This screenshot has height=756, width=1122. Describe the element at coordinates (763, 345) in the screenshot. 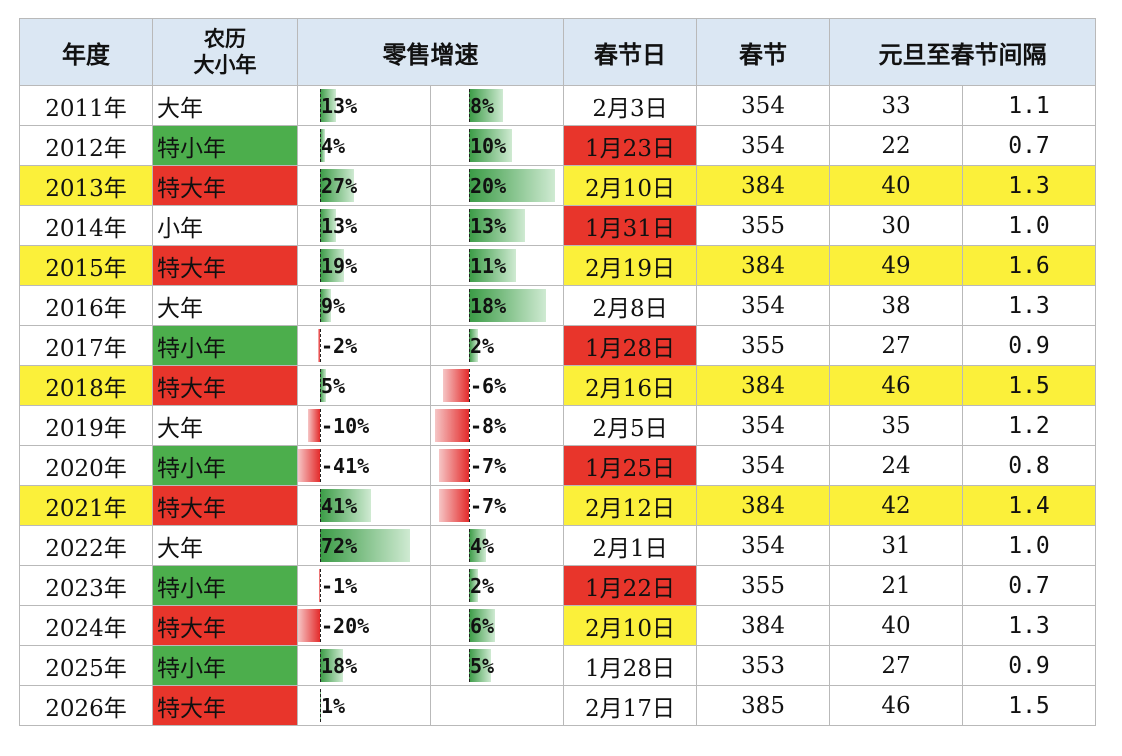

I see `spring-days-cell: 355` at that location.